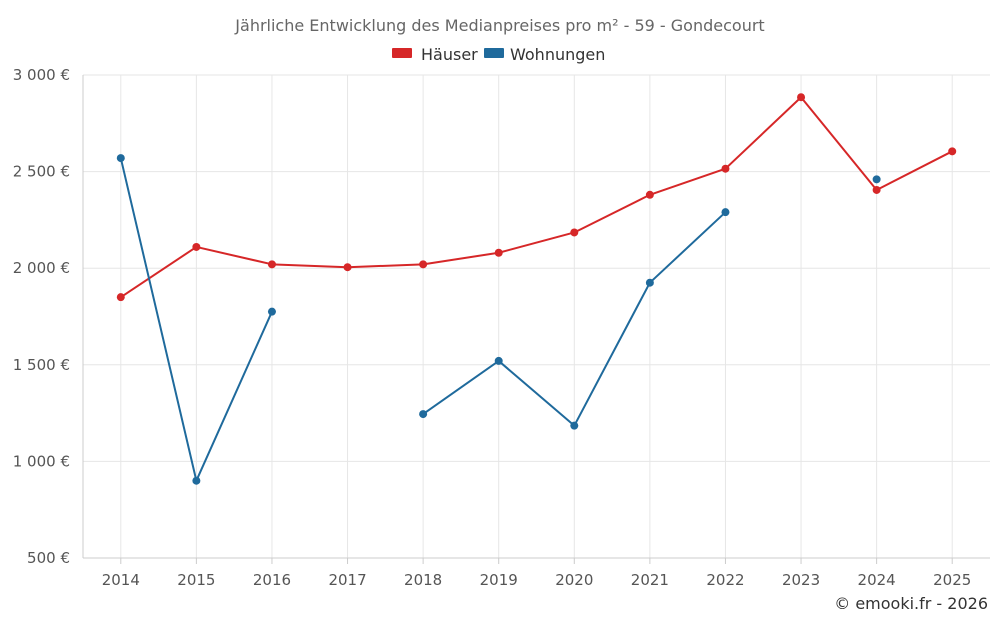  Describe the element at coordinates (402, 53) in the screenshot. I see `legend-swatch-houses` at that location.